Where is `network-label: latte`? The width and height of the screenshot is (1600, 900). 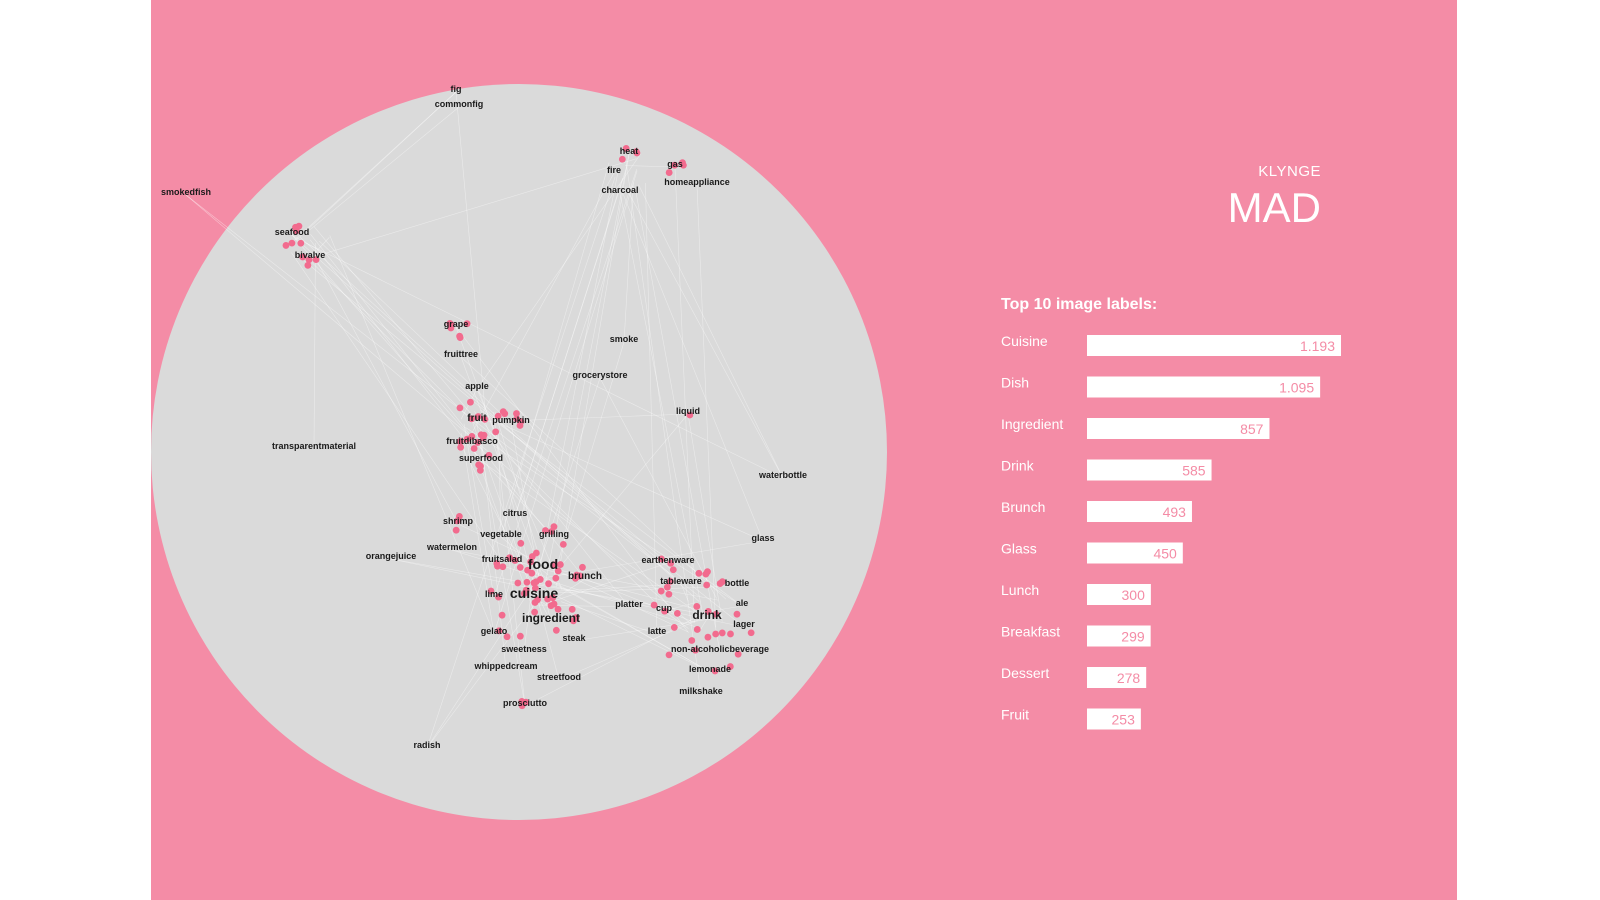 network-label: latte is located at coordinates (657, 631).